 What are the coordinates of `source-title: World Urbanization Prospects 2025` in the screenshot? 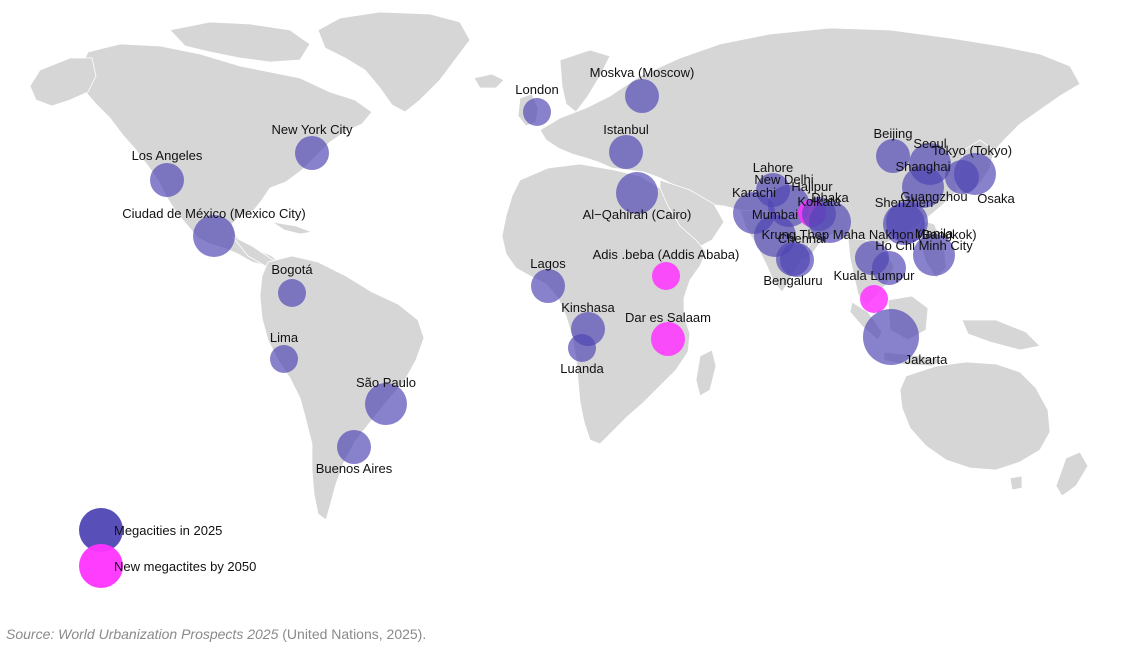 It's located at (168, 634).